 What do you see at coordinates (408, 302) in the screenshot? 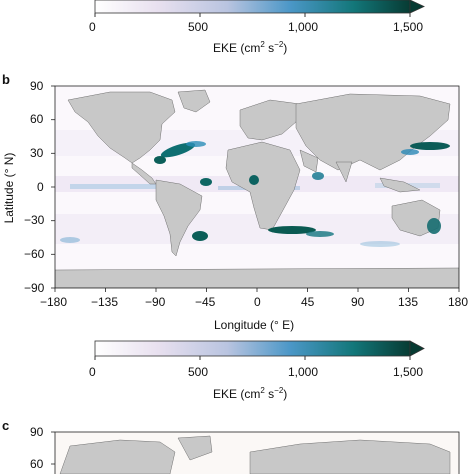
I see `xtick-135: 135` at bounding box center [408, 302].